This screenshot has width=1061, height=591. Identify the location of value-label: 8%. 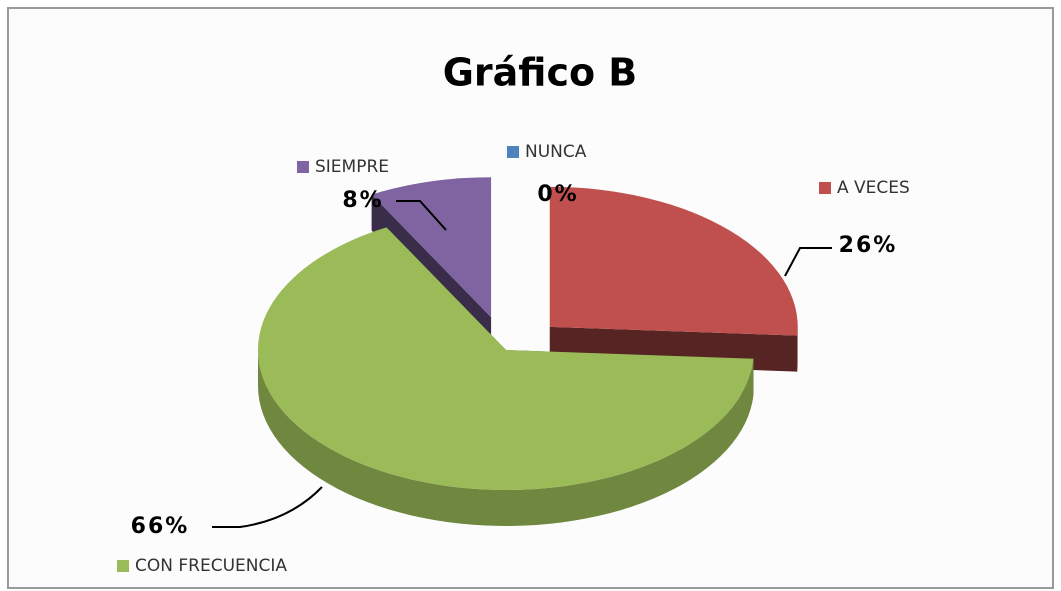
(362, 200).